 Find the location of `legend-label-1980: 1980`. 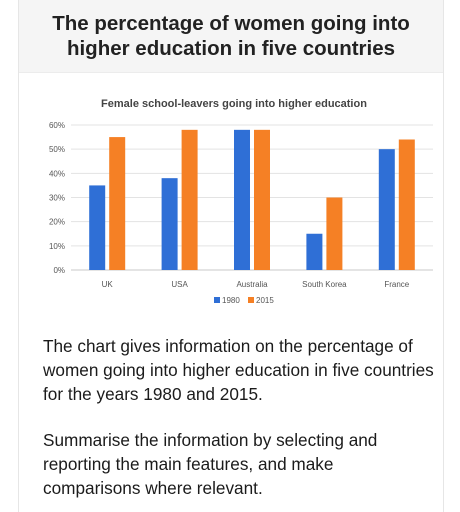

legend-label-1980: 1980 is located at coordinates (231, 300).